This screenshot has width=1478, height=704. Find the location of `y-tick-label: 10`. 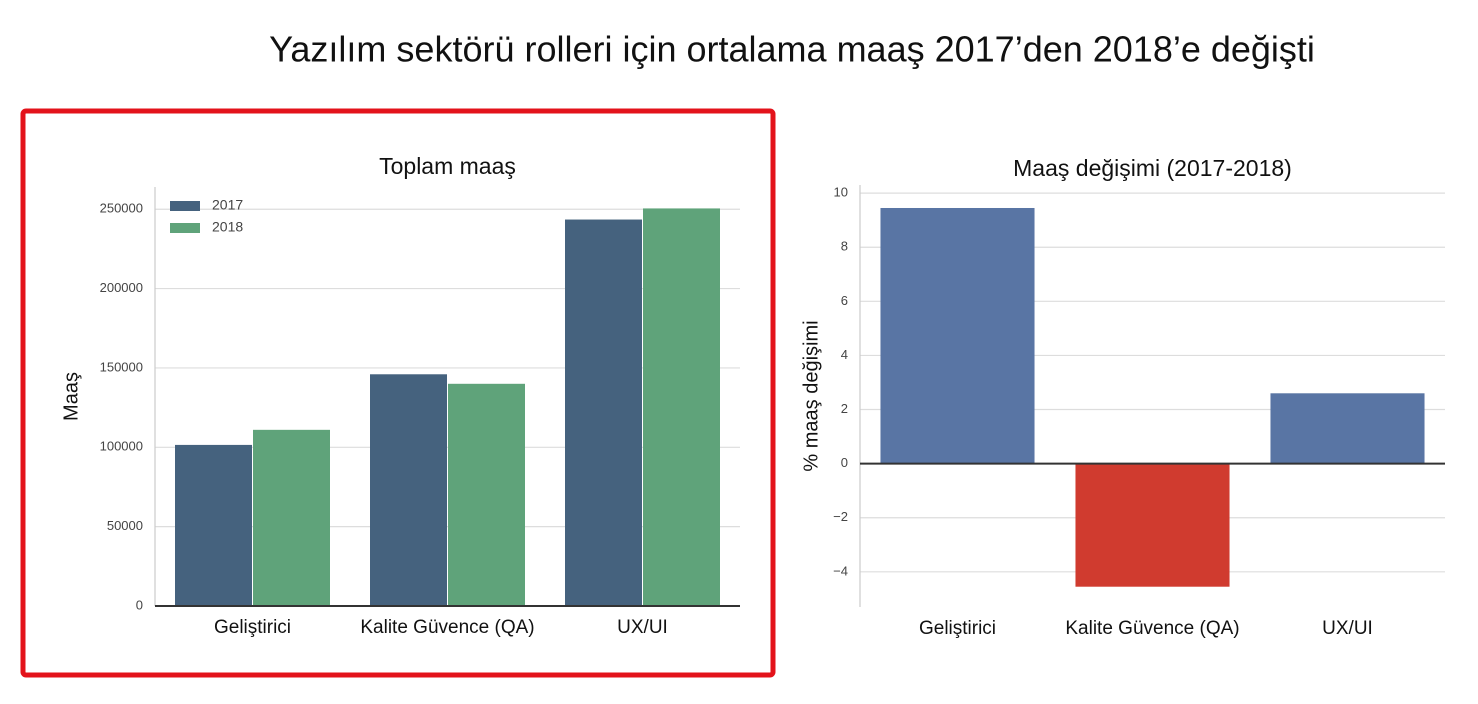

y-tick-label: 10 is located at coordinates (841, 192).